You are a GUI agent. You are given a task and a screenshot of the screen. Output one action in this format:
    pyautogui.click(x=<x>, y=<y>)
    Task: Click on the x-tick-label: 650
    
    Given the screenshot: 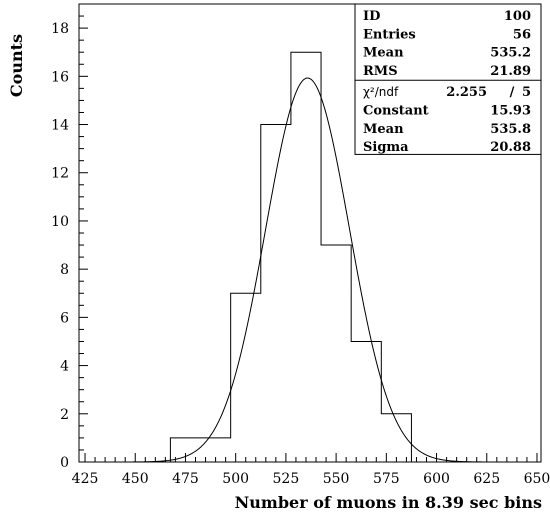 What is the action you would take?
    pyautogui.click(x=537, y=479)
    